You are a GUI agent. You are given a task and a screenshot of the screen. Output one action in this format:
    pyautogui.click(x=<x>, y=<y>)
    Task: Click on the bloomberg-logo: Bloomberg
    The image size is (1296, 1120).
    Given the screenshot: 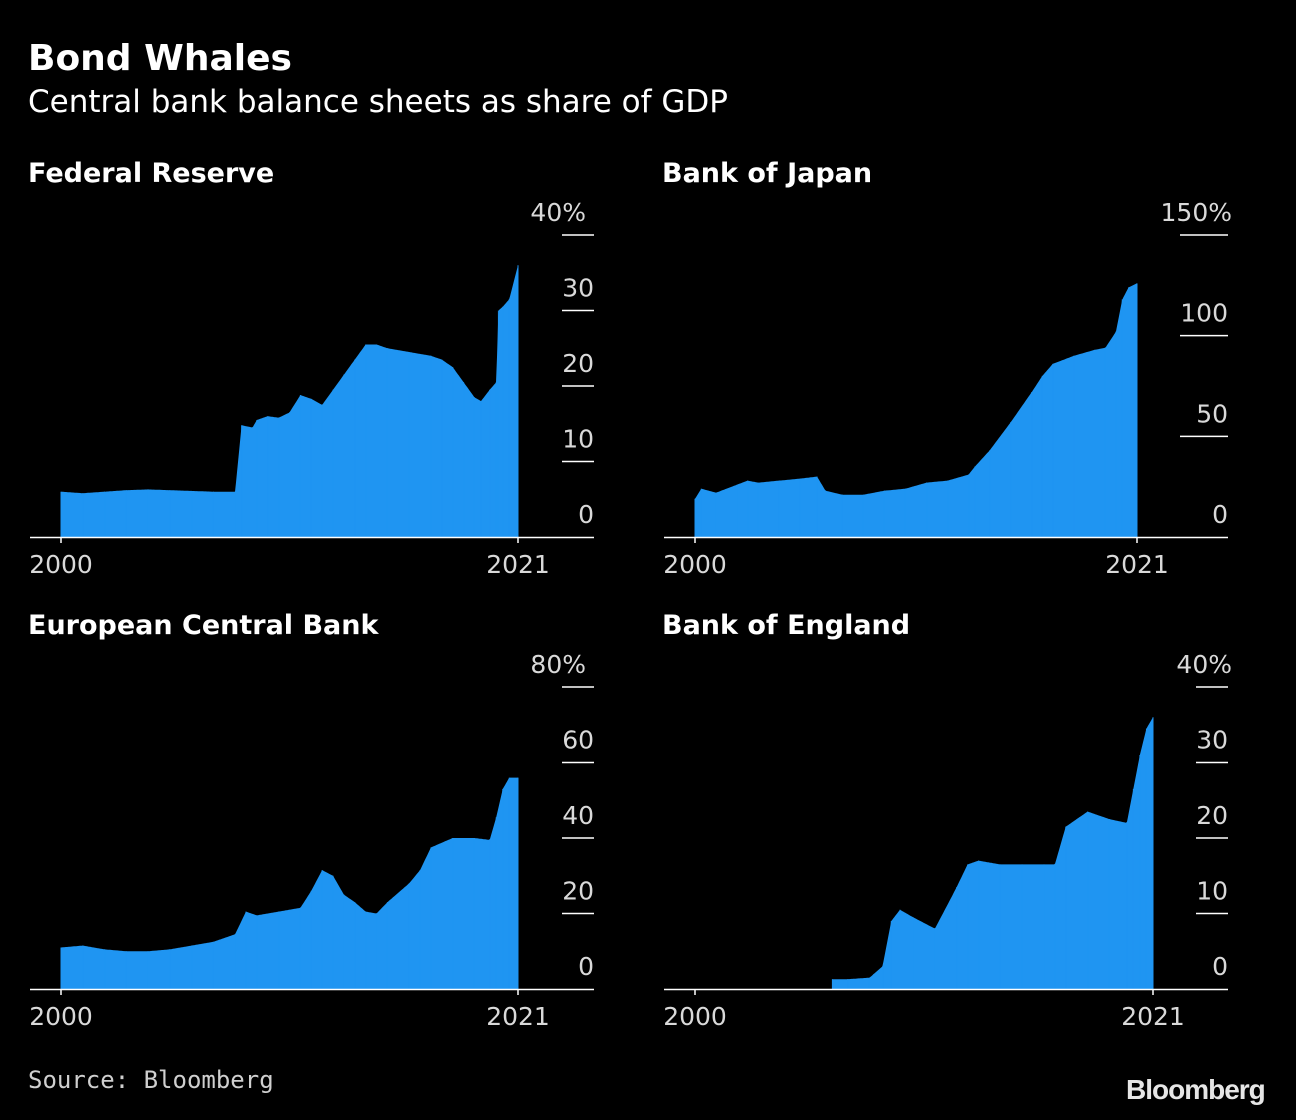 What is the action you would take?
    pyautogui.click(x=1196, y=1089)
    